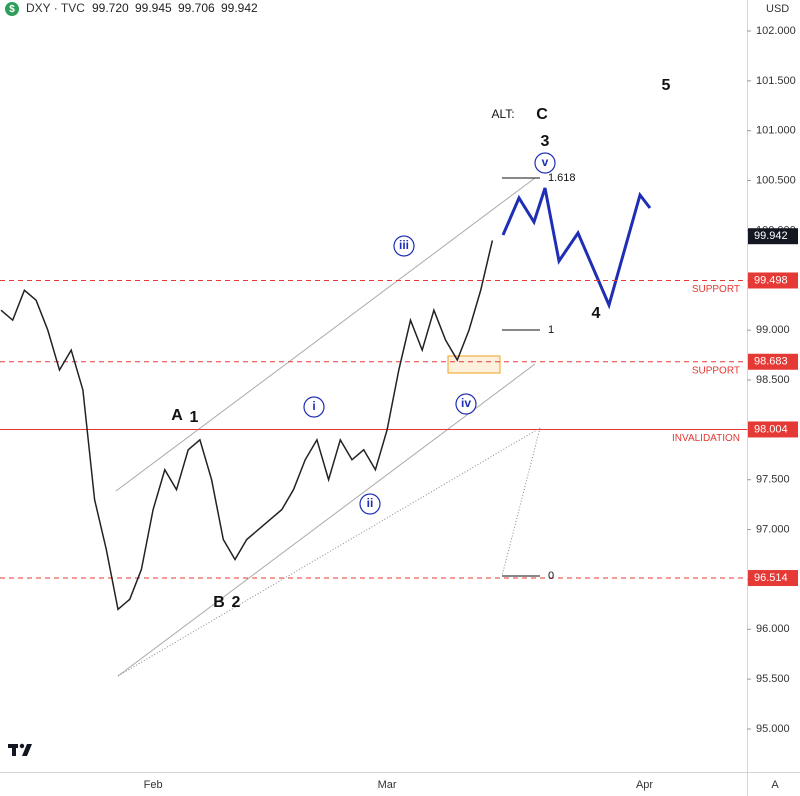 This screenshot has height=796, width=800. Describe the element at coordinates (542, 114) in the screenshot. I see `wave-label: C` at that location.